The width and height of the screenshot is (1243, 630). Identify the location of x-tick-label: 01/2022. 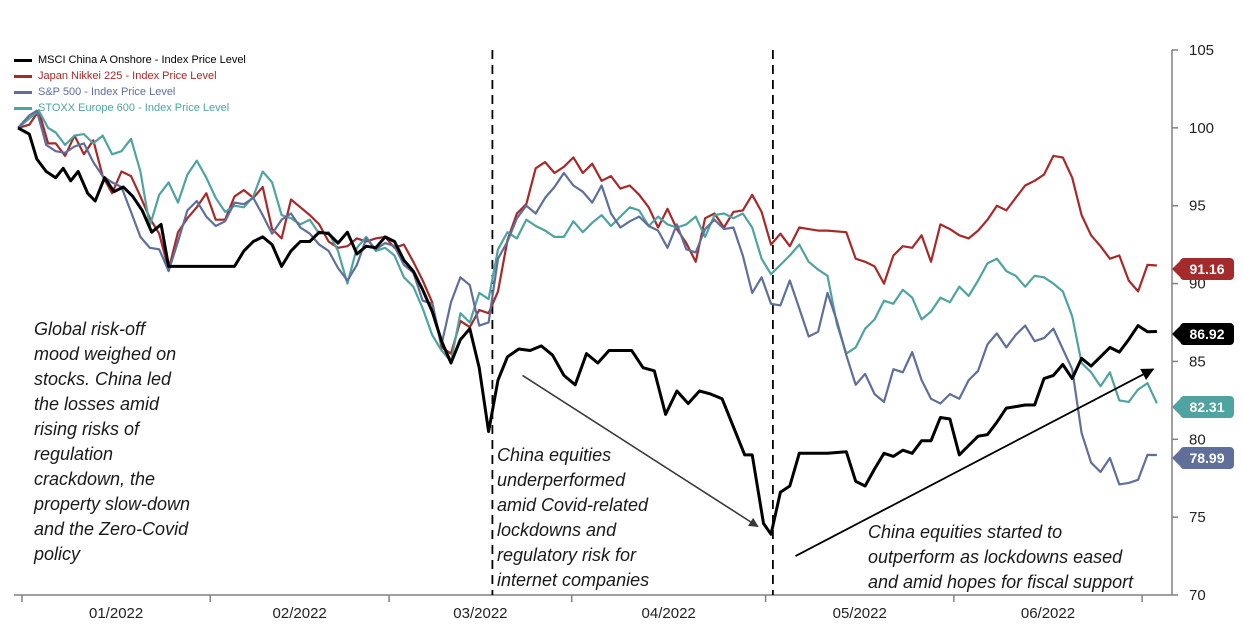
(116, 613).